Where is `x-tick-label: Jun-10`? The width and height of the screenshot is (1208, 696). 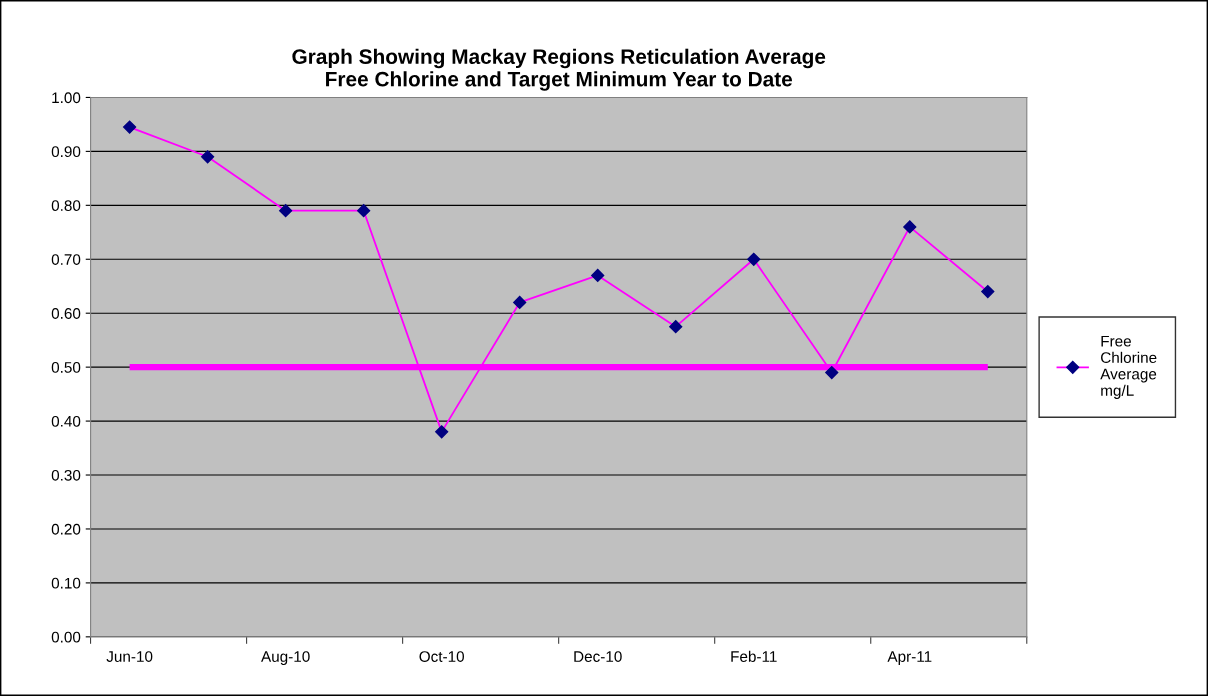 x-tick-label: Jun-10 is located at coordinates (129, 656).